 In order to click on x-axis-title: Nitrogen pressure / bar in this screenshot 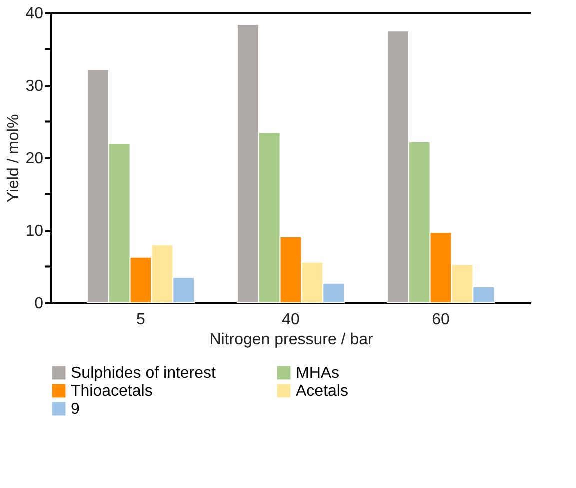, I will do `click(292, 340)`.